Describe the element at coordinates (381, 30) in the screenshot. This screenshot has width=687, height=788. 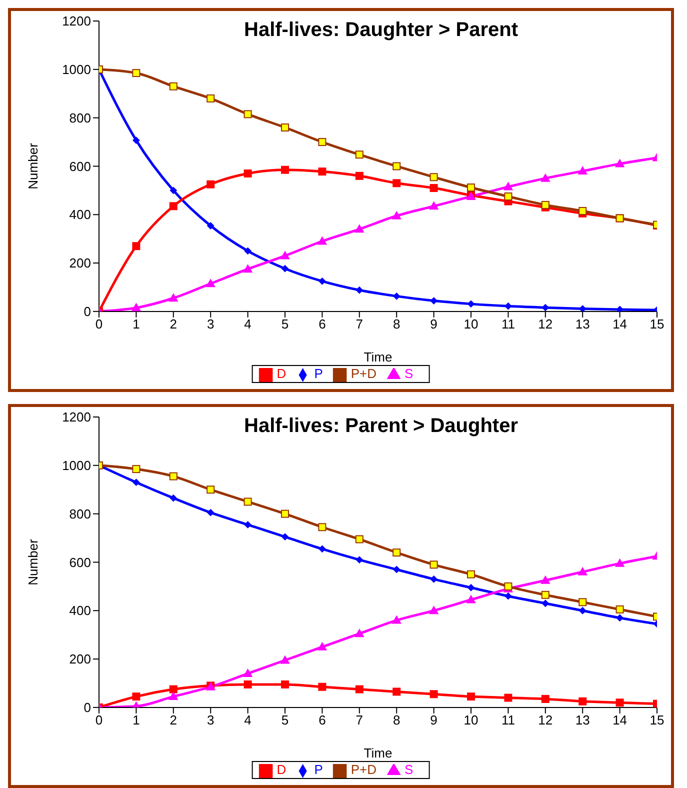
I see `chart-title: Half-lives: Daughter > Parent` at that location.